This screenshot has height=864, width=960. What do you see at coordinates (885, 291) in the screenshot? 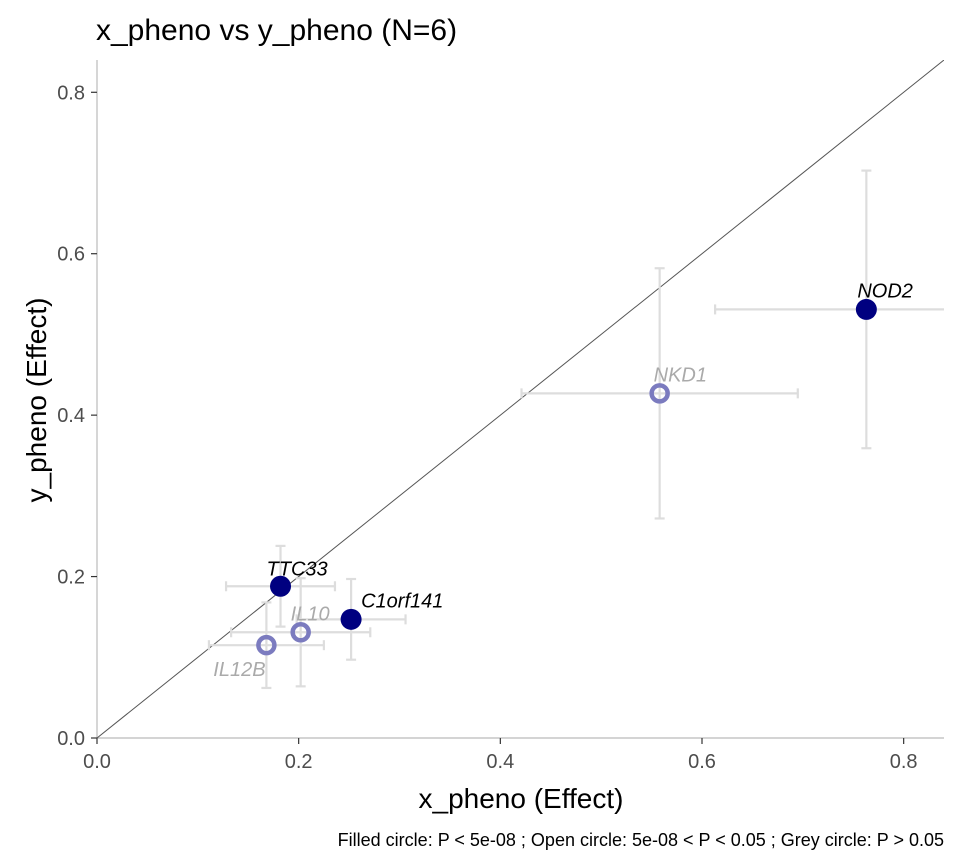
I see `point-label: NOD2` at bounding box center [885, 291].